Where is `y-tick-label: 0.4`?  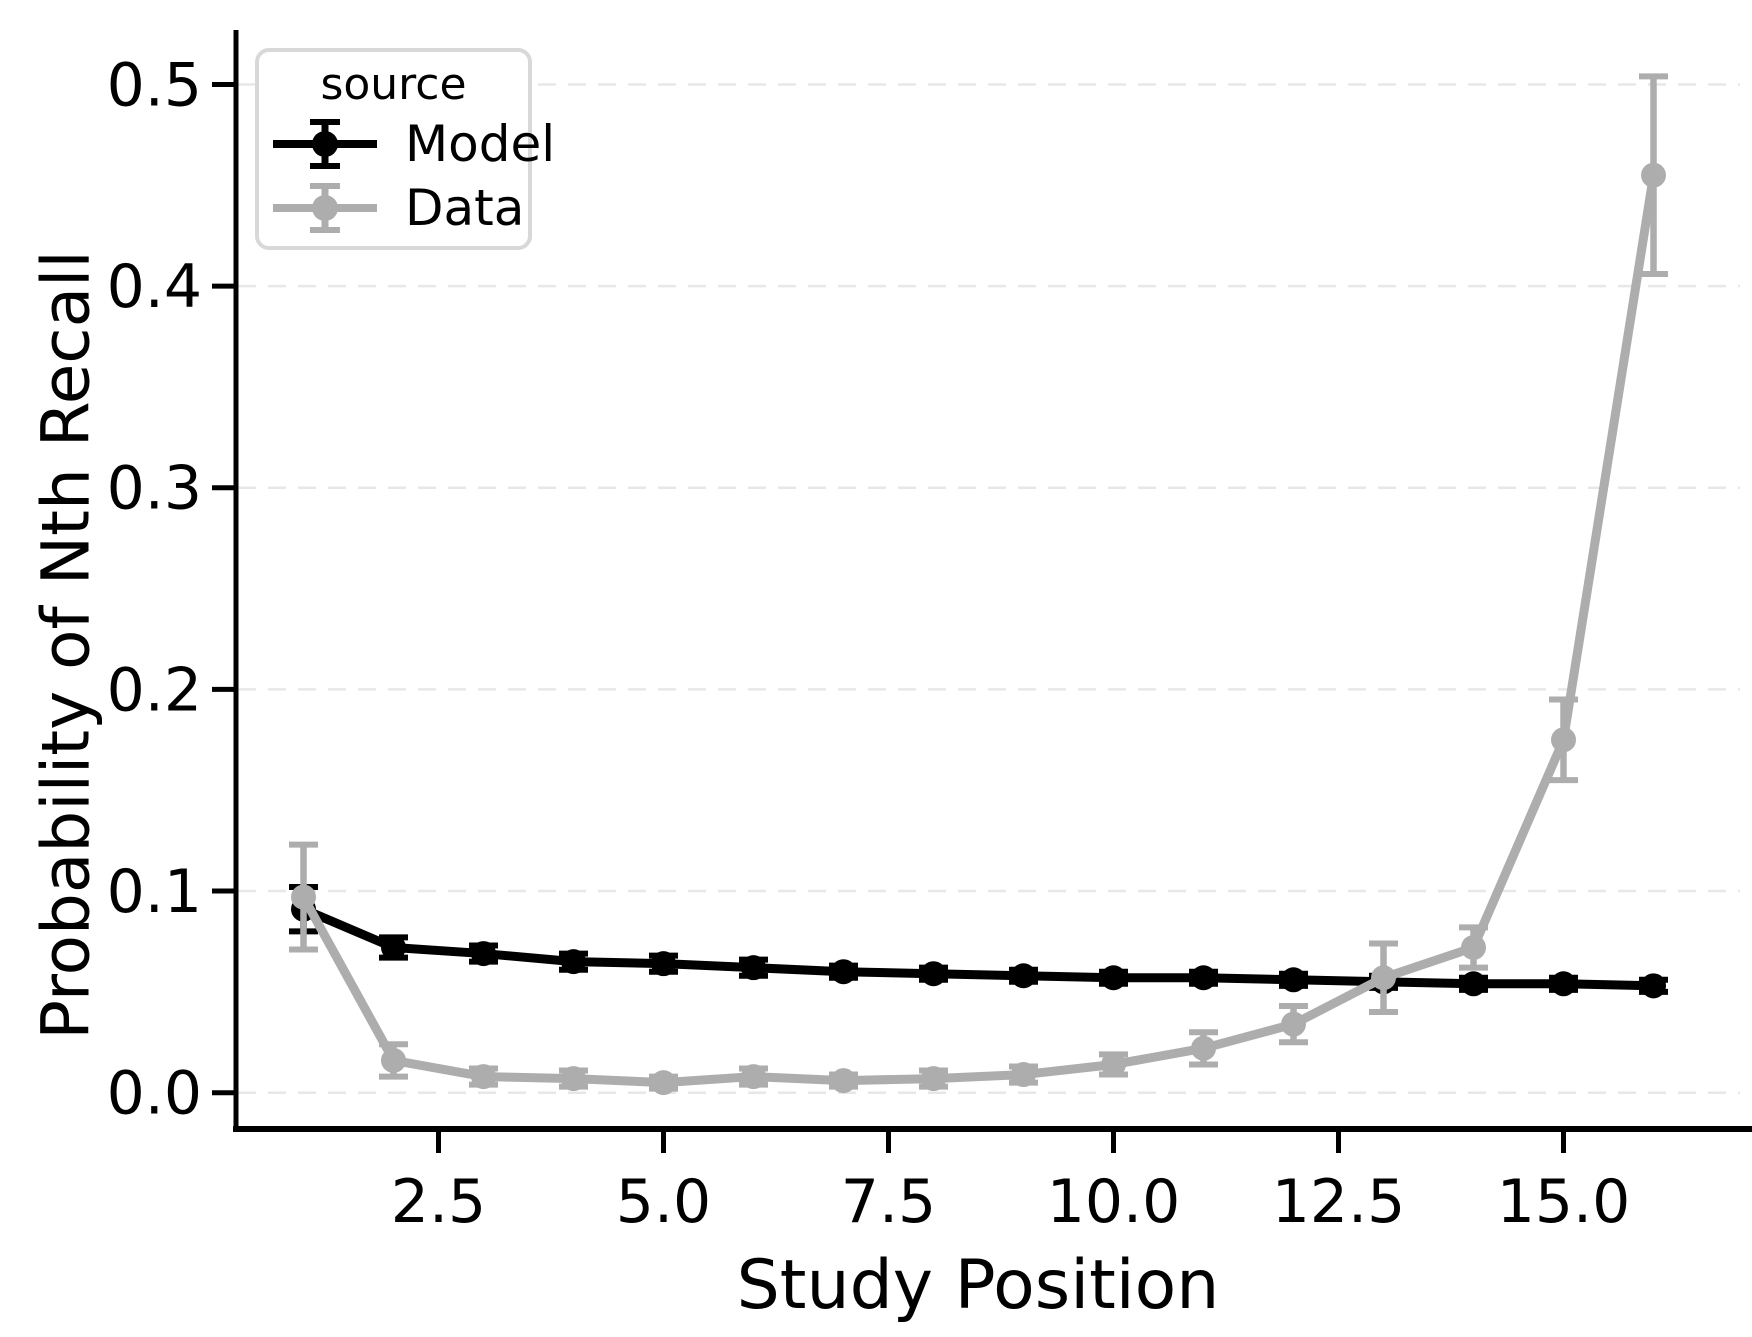
y-tick-label: 0.4 is located at coordinates (154, 287).